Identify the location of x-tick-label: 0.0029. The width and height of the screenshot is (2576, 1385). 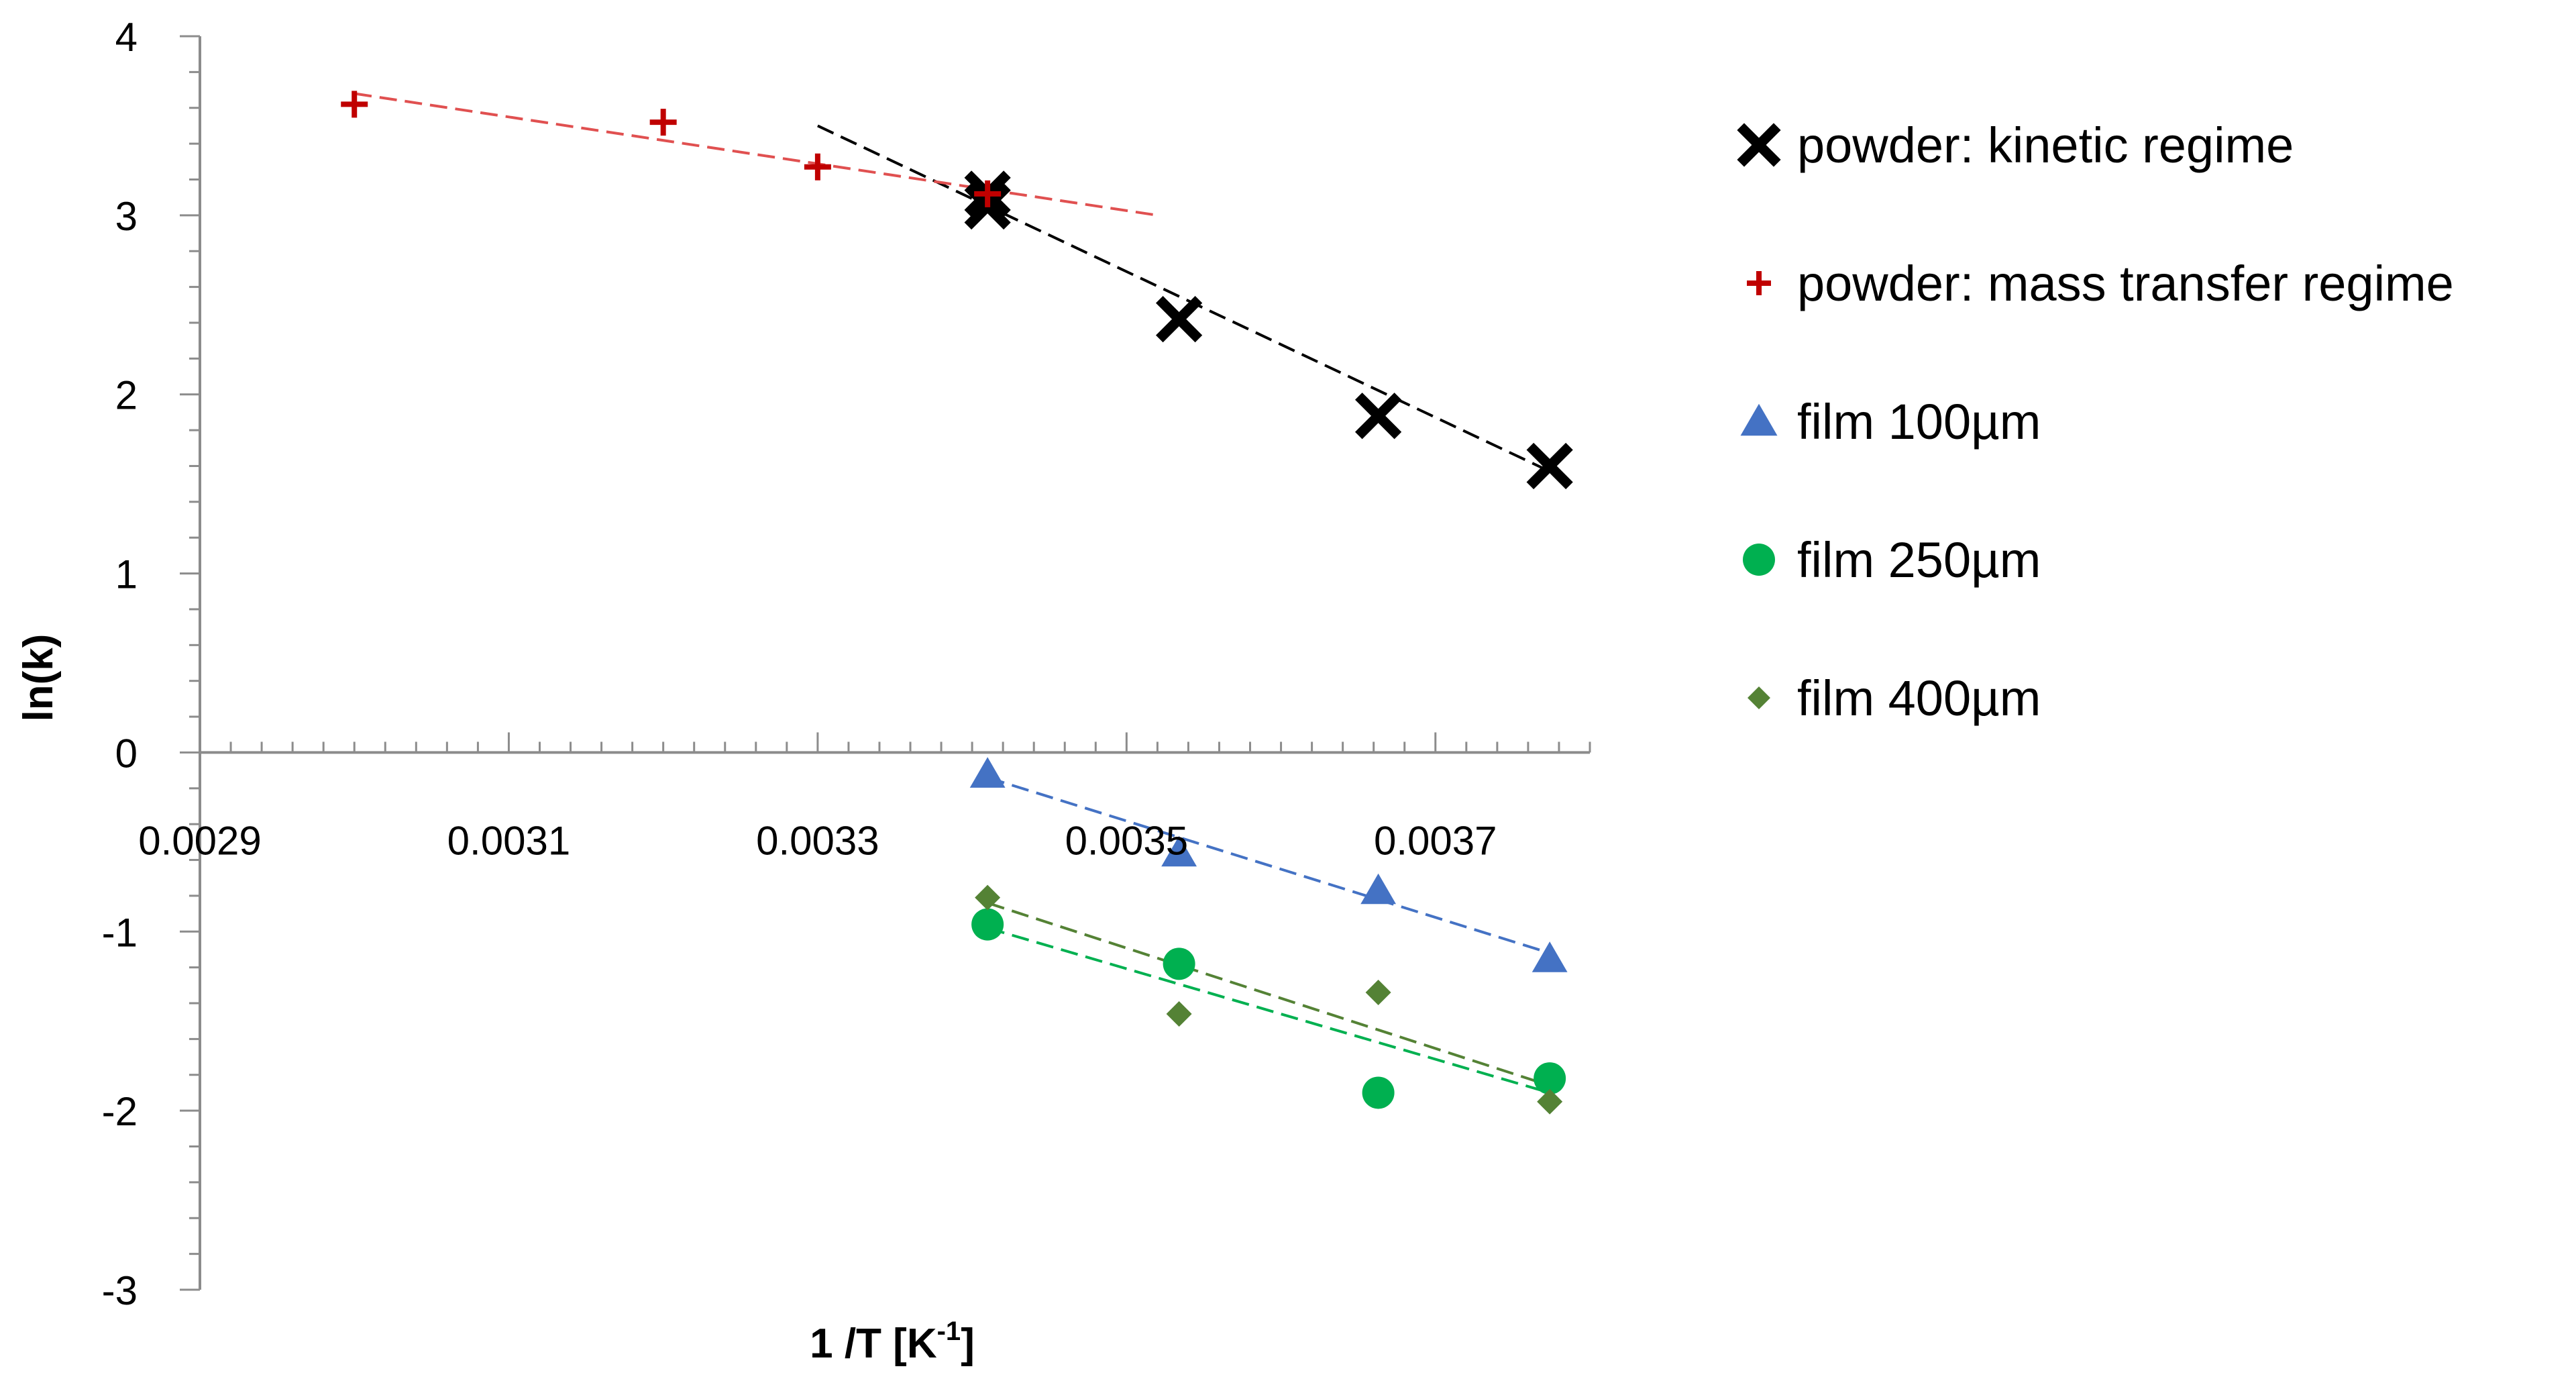
(200, 841).